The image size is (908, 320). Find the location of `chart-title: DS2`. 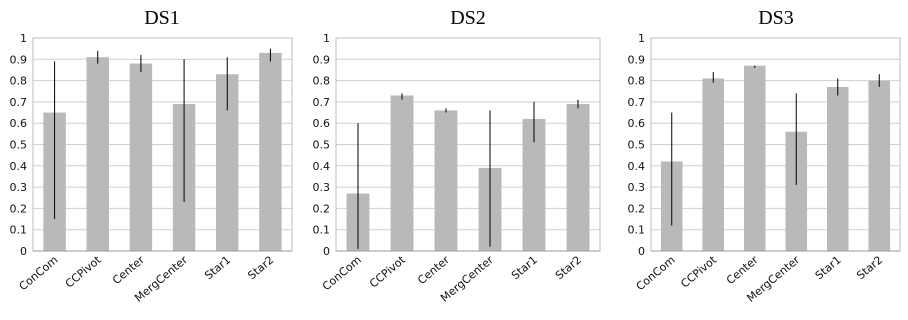

chart-title: DS2 is located at coordinates (468, 18).